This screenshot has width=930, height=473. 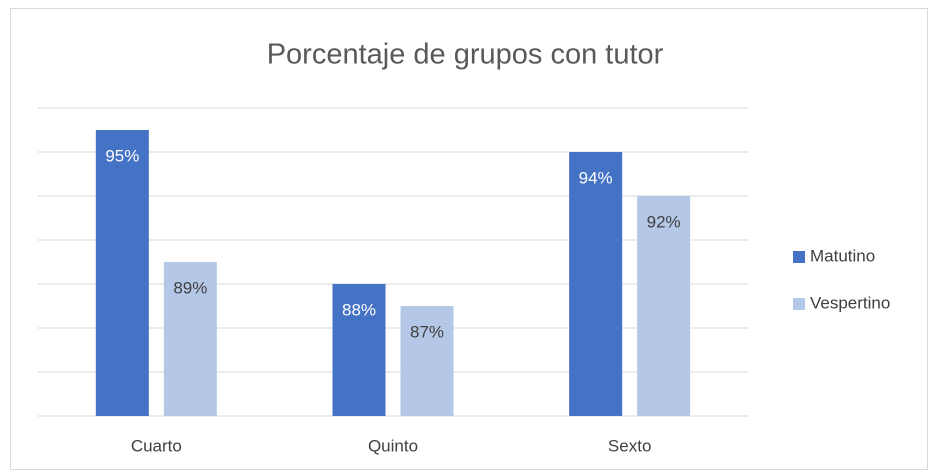 What do you see at coordinates (156, 445) in the screenshot?
I see `x-tick-label: Cuarto` at bounding box center [156, 445].